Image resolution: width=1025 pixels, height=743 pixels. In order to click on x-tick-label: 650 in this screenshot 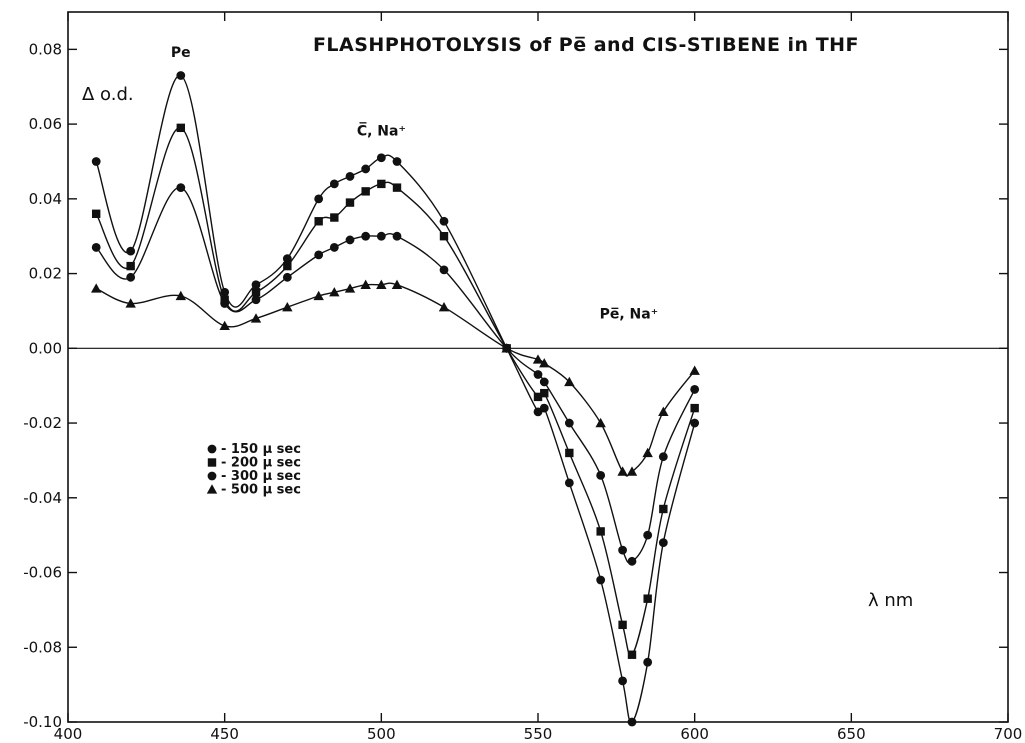, I will do `click(851, 734)`.